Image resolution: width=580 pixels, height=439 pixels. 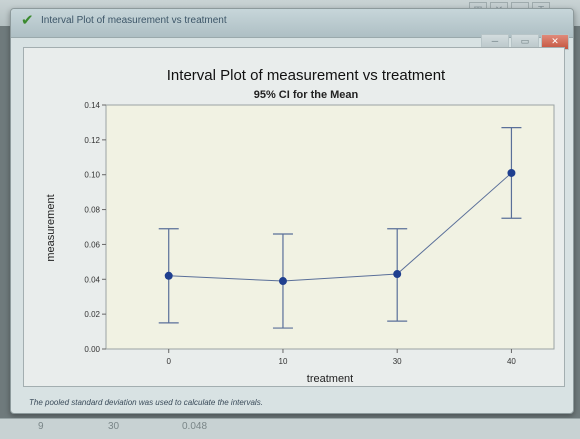 I want to click on x-axis-label: treatment, so click(x=330, y=379).